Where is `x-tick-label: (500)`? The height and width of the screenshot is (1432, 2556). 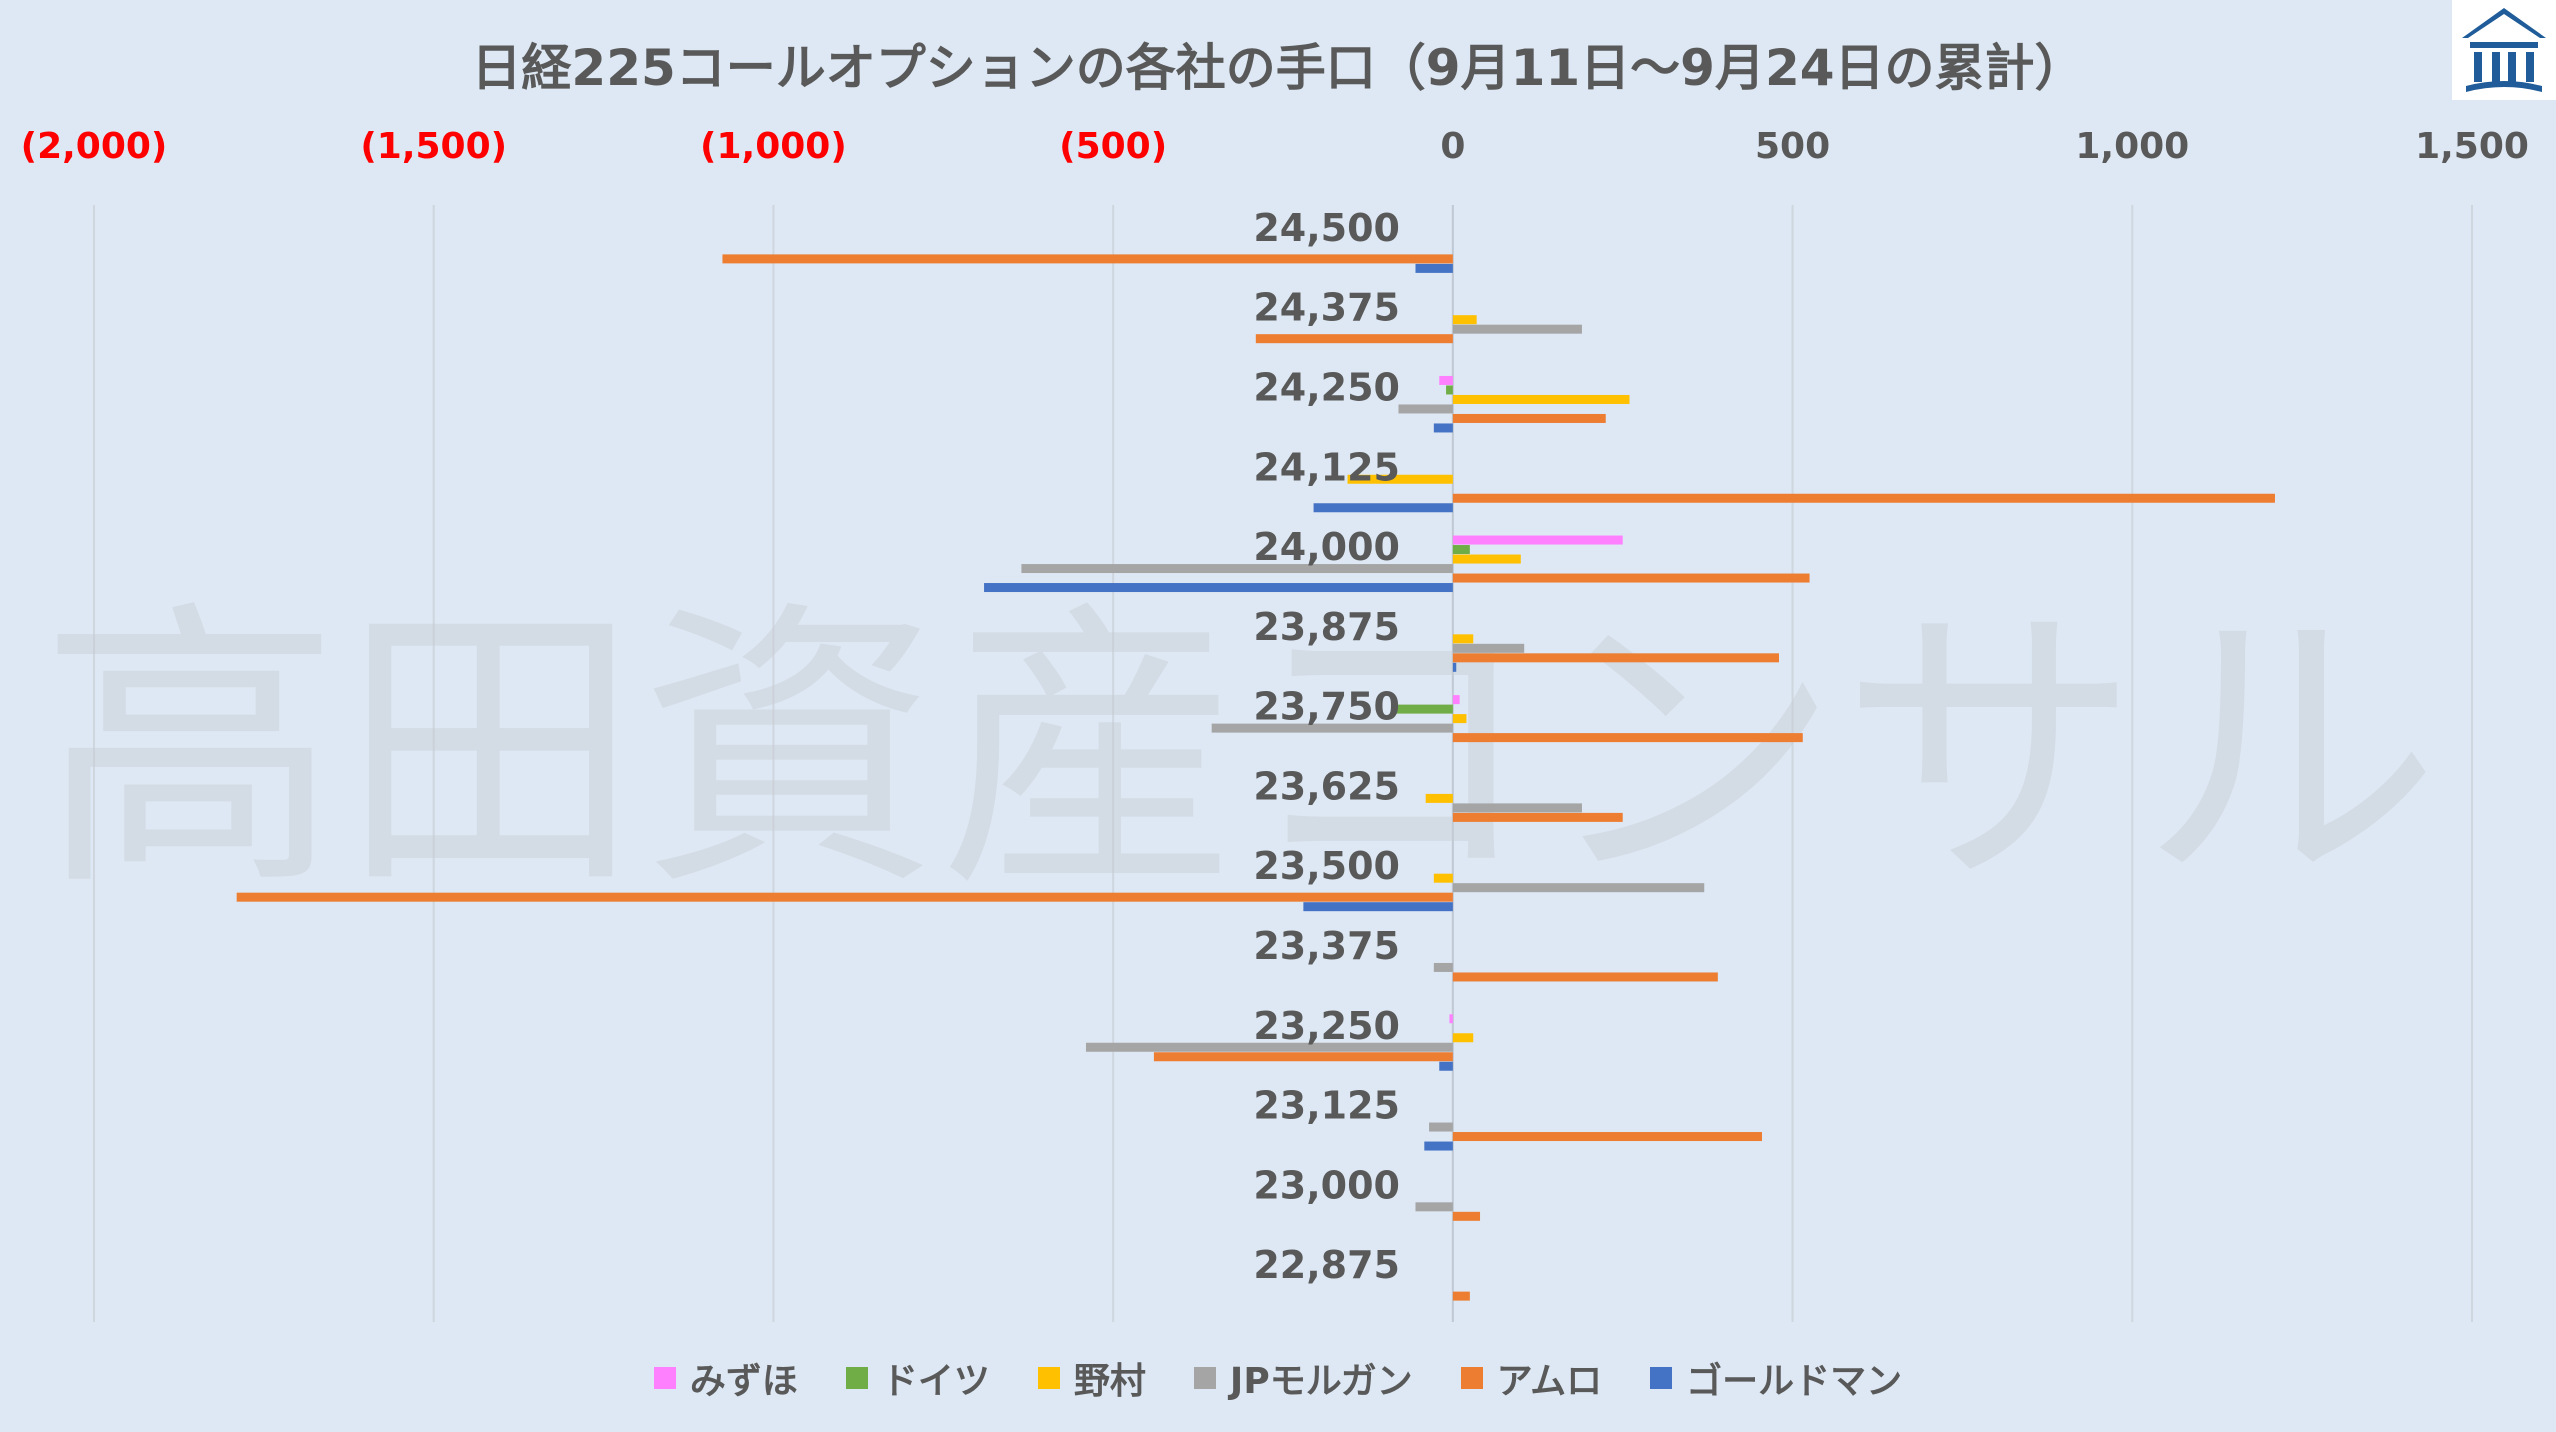 x-tick-label: (500) is located at coordinates (1113, 146).